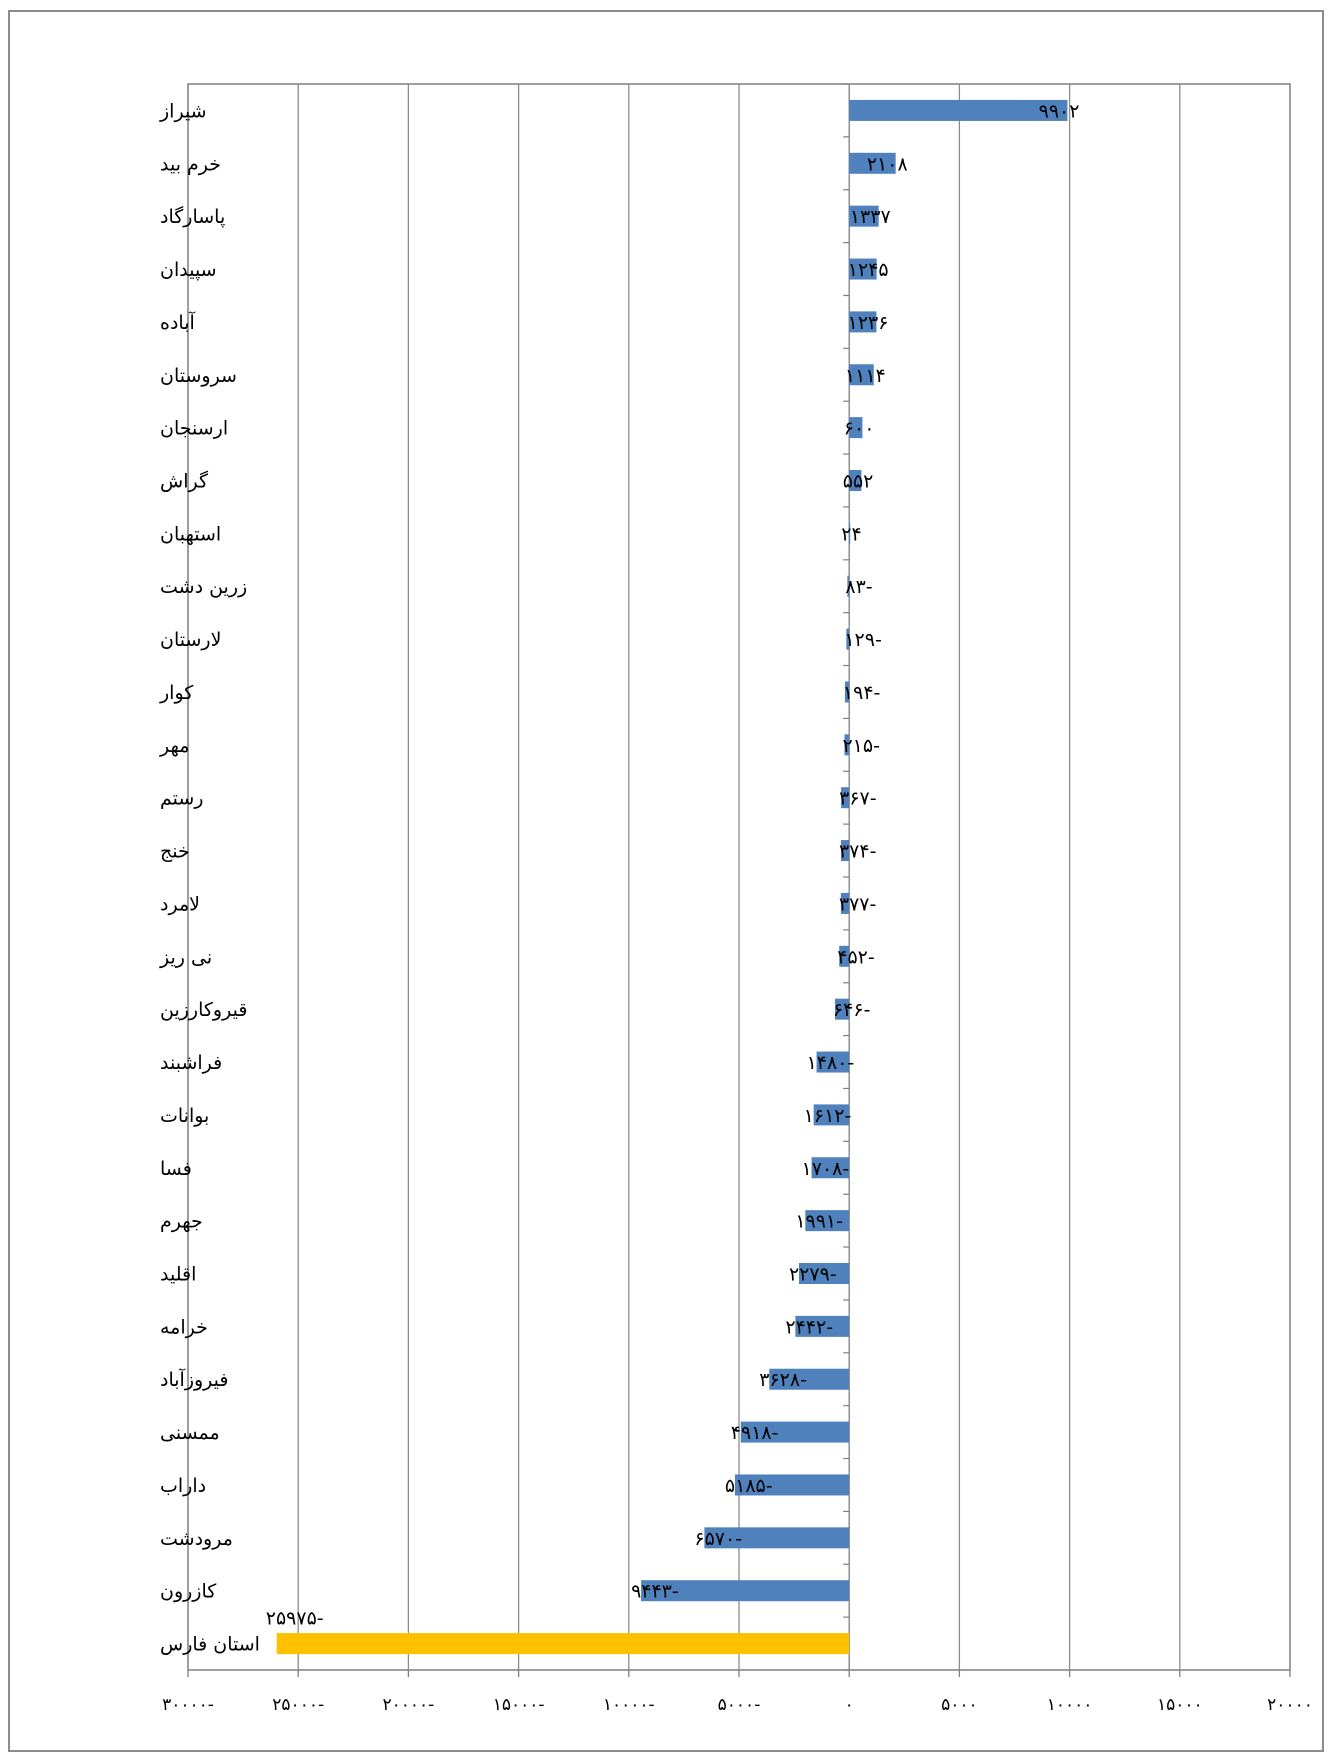 This screenshot has height=1754, width=1334. I want to click on category-label: استهبان, so click(190, 534).